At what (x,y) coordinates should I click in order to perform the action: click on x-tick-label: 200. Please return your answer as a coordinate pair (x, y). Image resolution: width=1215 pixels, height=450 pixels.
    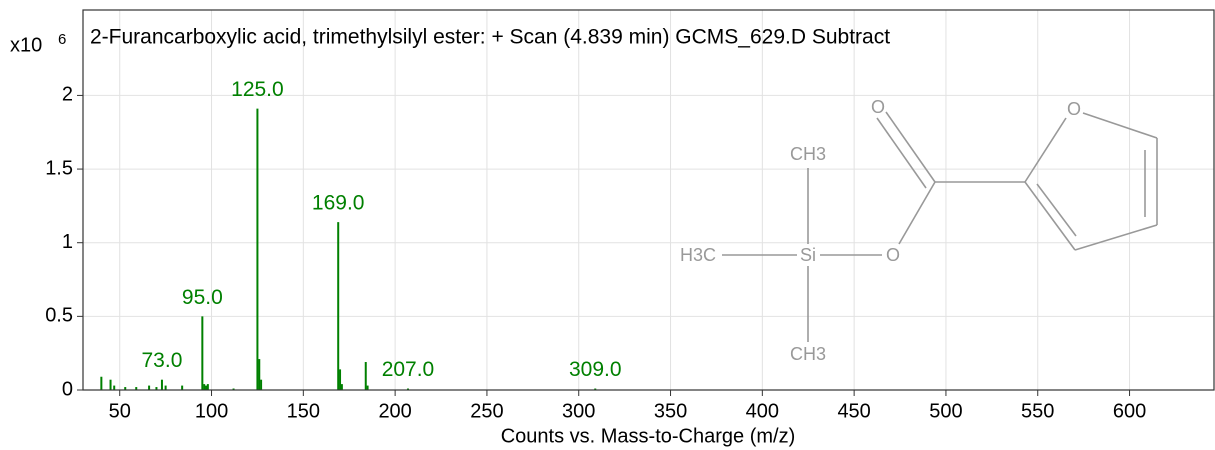
    Looking at the image, I should click on (394, 411).